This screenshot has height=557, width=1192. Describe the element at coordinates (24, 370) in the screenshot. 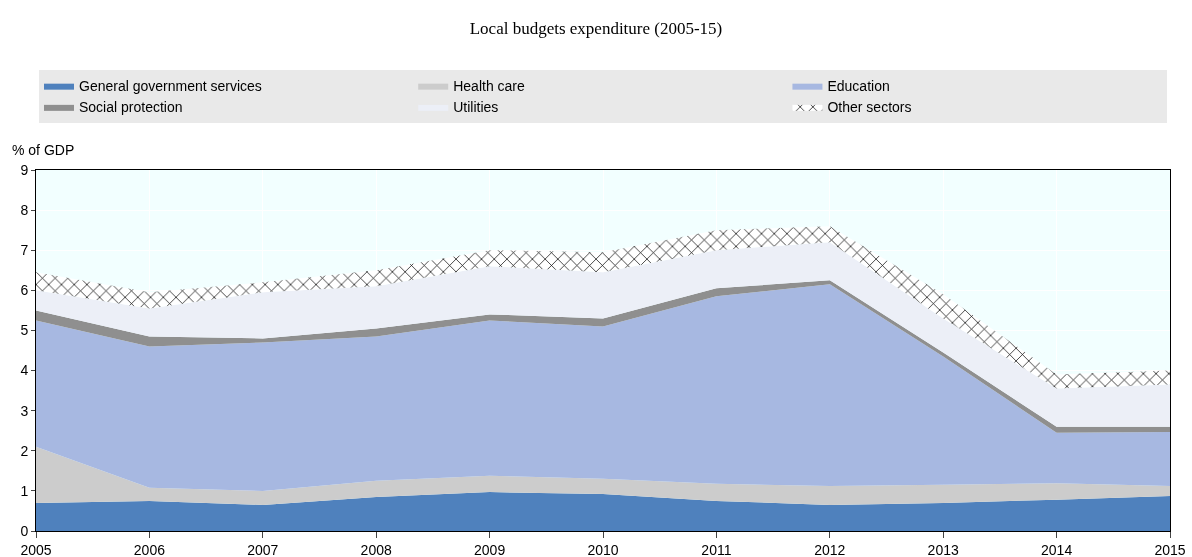

I see `y-tick-label: 4` at that location.